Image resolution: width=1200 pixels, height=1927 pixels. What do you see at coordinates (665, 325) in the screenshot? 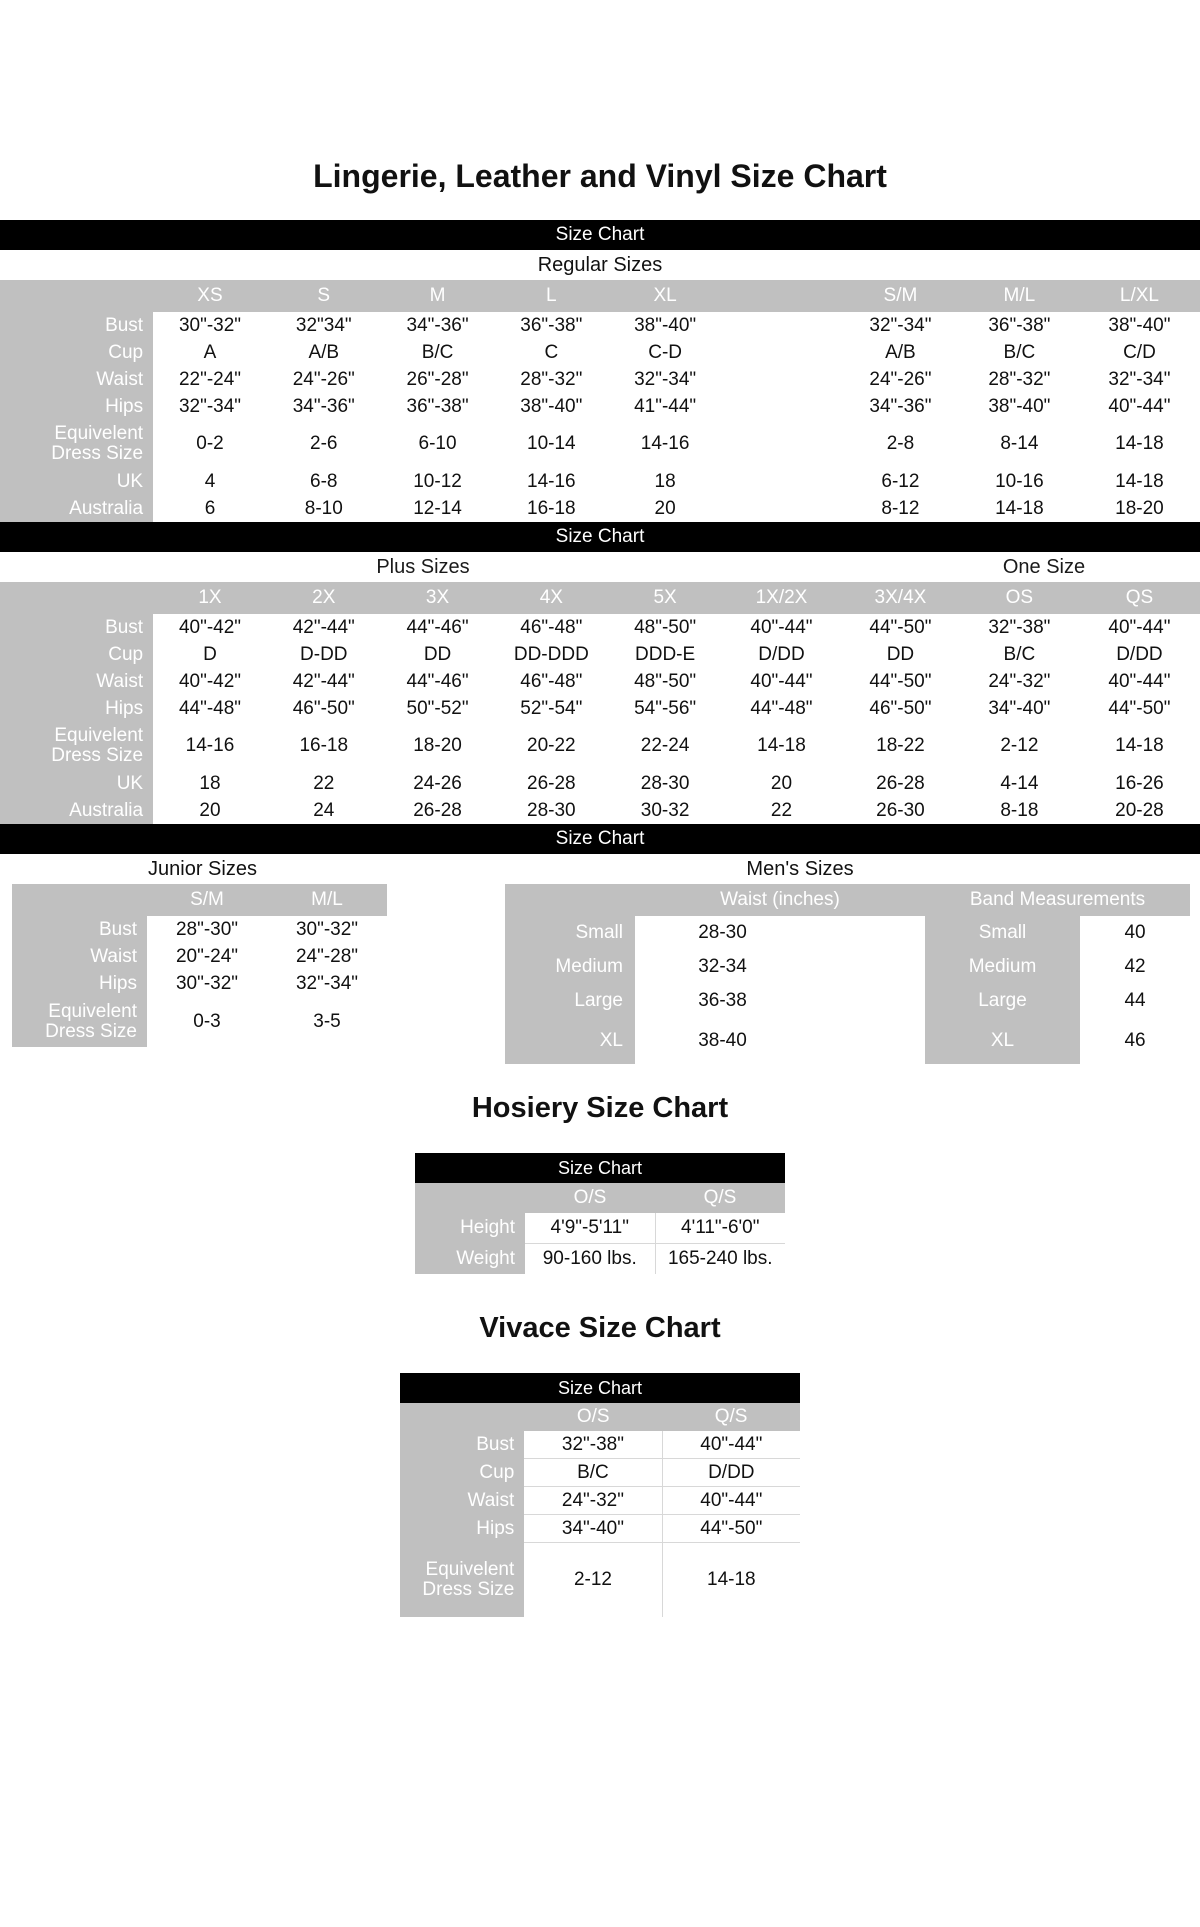
I see `cell: 38"-40"` at bounding box center [665, 325].